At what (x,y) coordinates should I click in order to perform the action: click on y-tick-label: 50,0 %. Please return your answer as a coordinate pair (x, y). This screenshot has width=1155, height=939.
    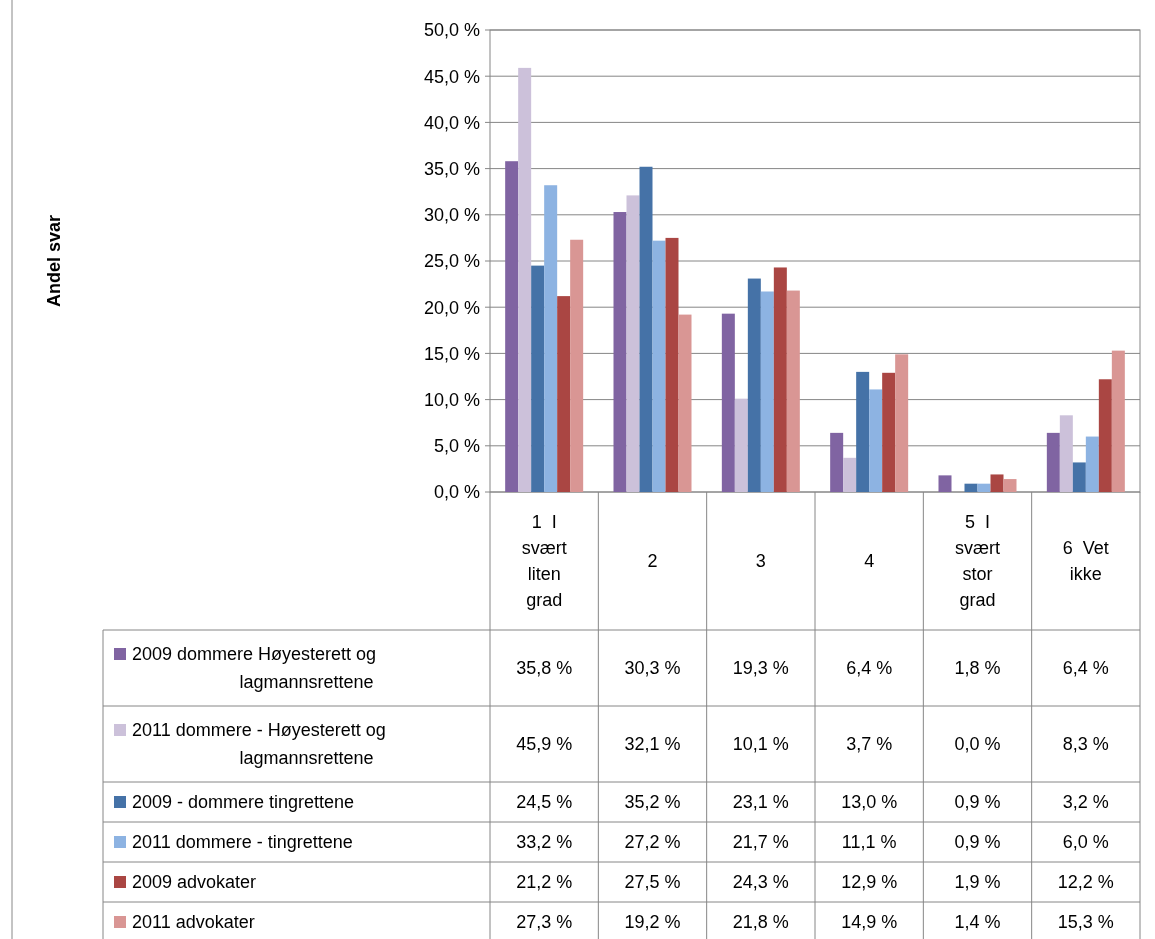
    Looking at the image, I should click on (451, 30).